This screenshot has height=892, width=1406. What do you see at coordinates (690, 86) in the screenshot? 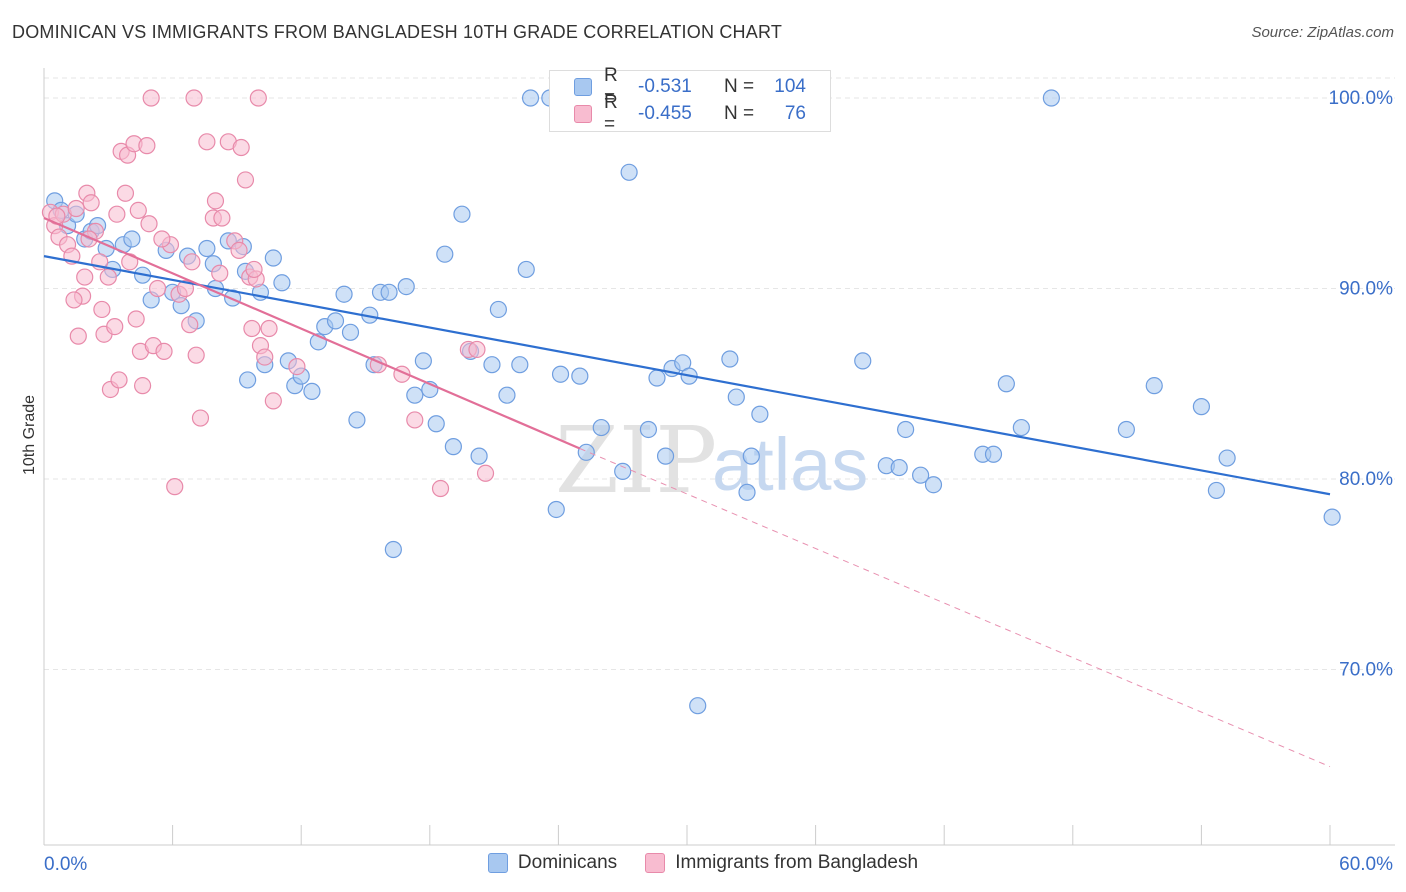
I see `stats-row-dominicans: R = -0.531 N = 104` at bounding box center [690, 86].